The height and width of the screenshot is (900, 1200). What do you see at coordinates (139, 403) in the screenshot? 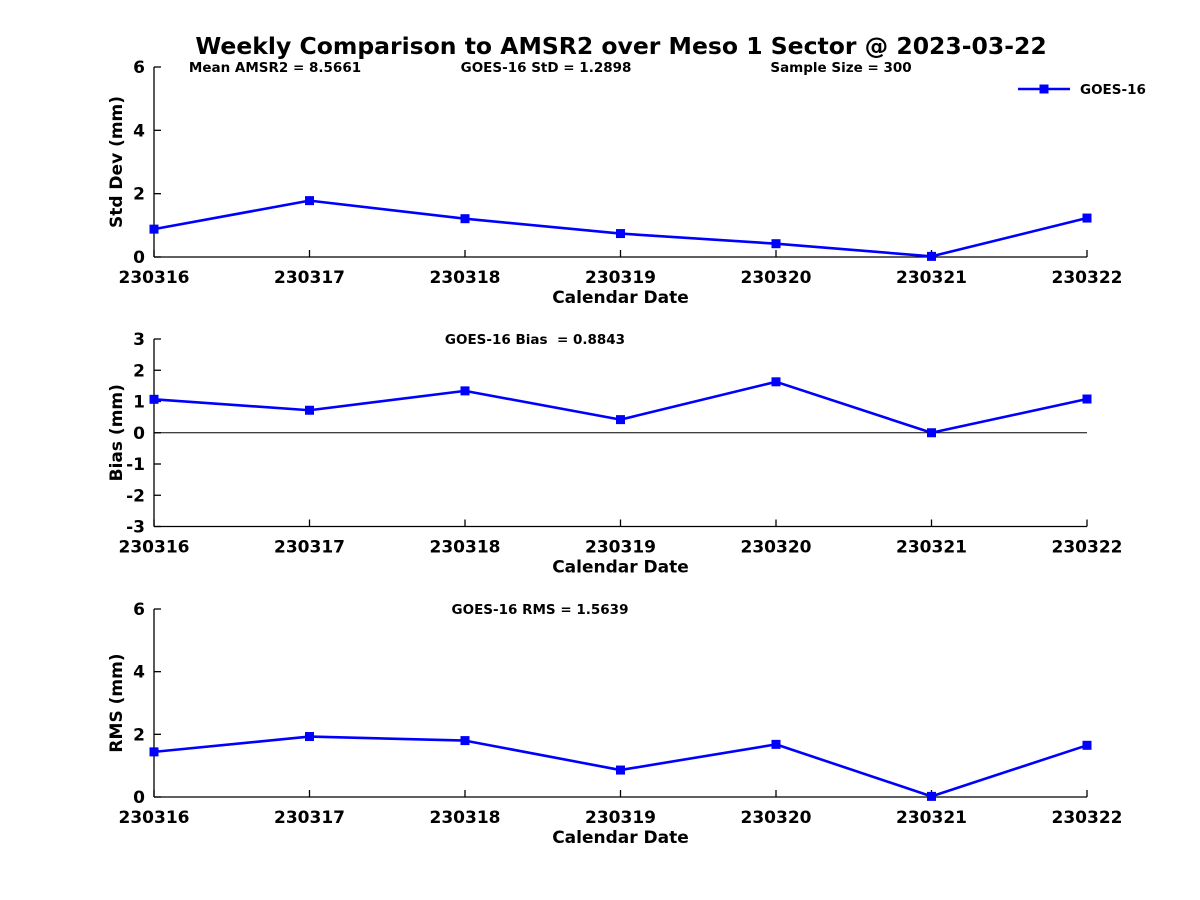
I see `y-tick-label: 1` at bounding box center [139, 403].